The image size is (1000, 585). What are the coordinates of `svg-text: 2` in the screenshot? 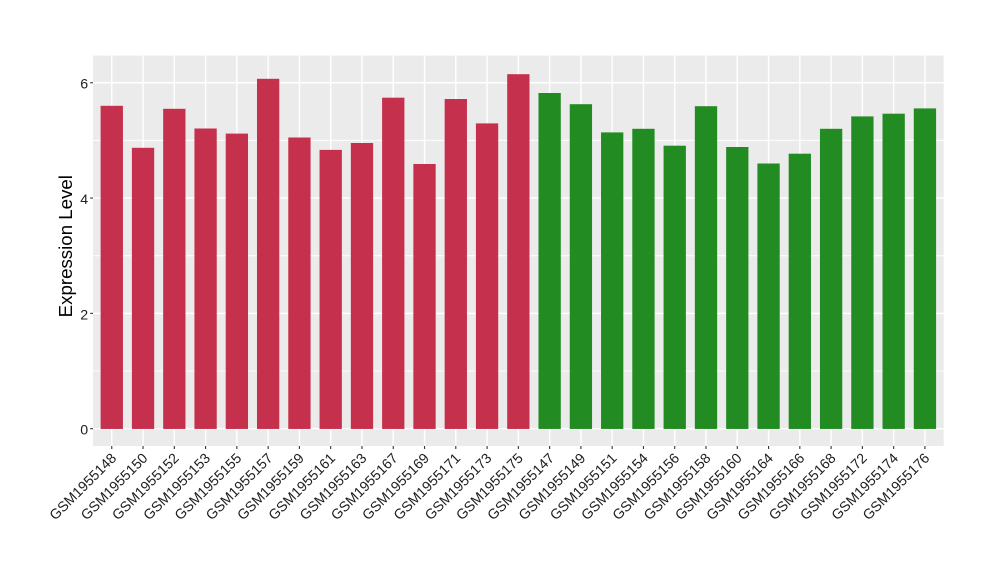 It's located at (84, 315).